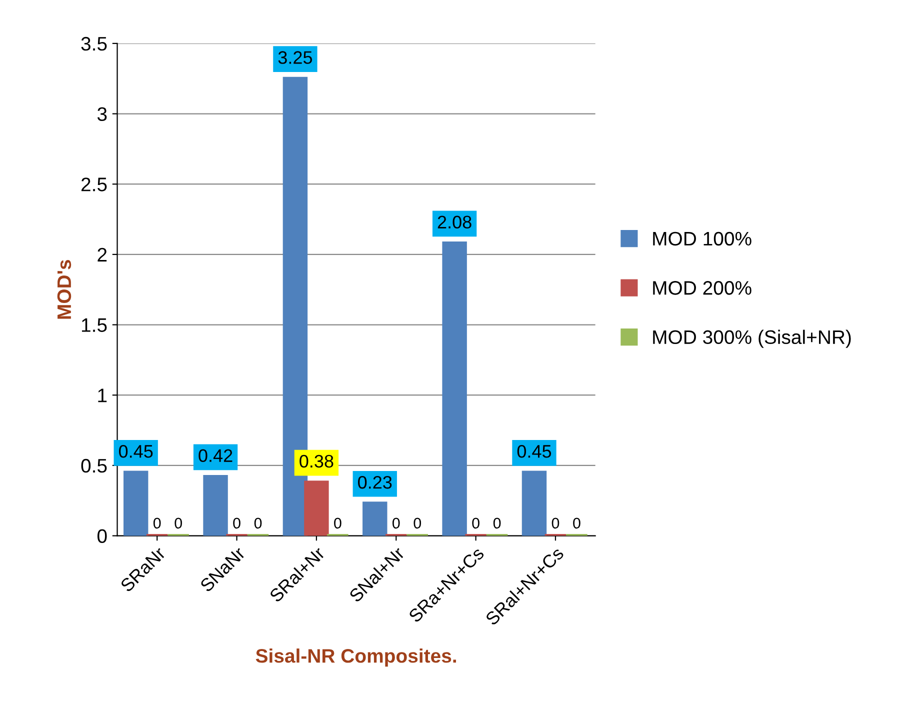 The width and height of the screenshot is (902, 724). I want to click on y-tick-label: 3, so click(102, 114).